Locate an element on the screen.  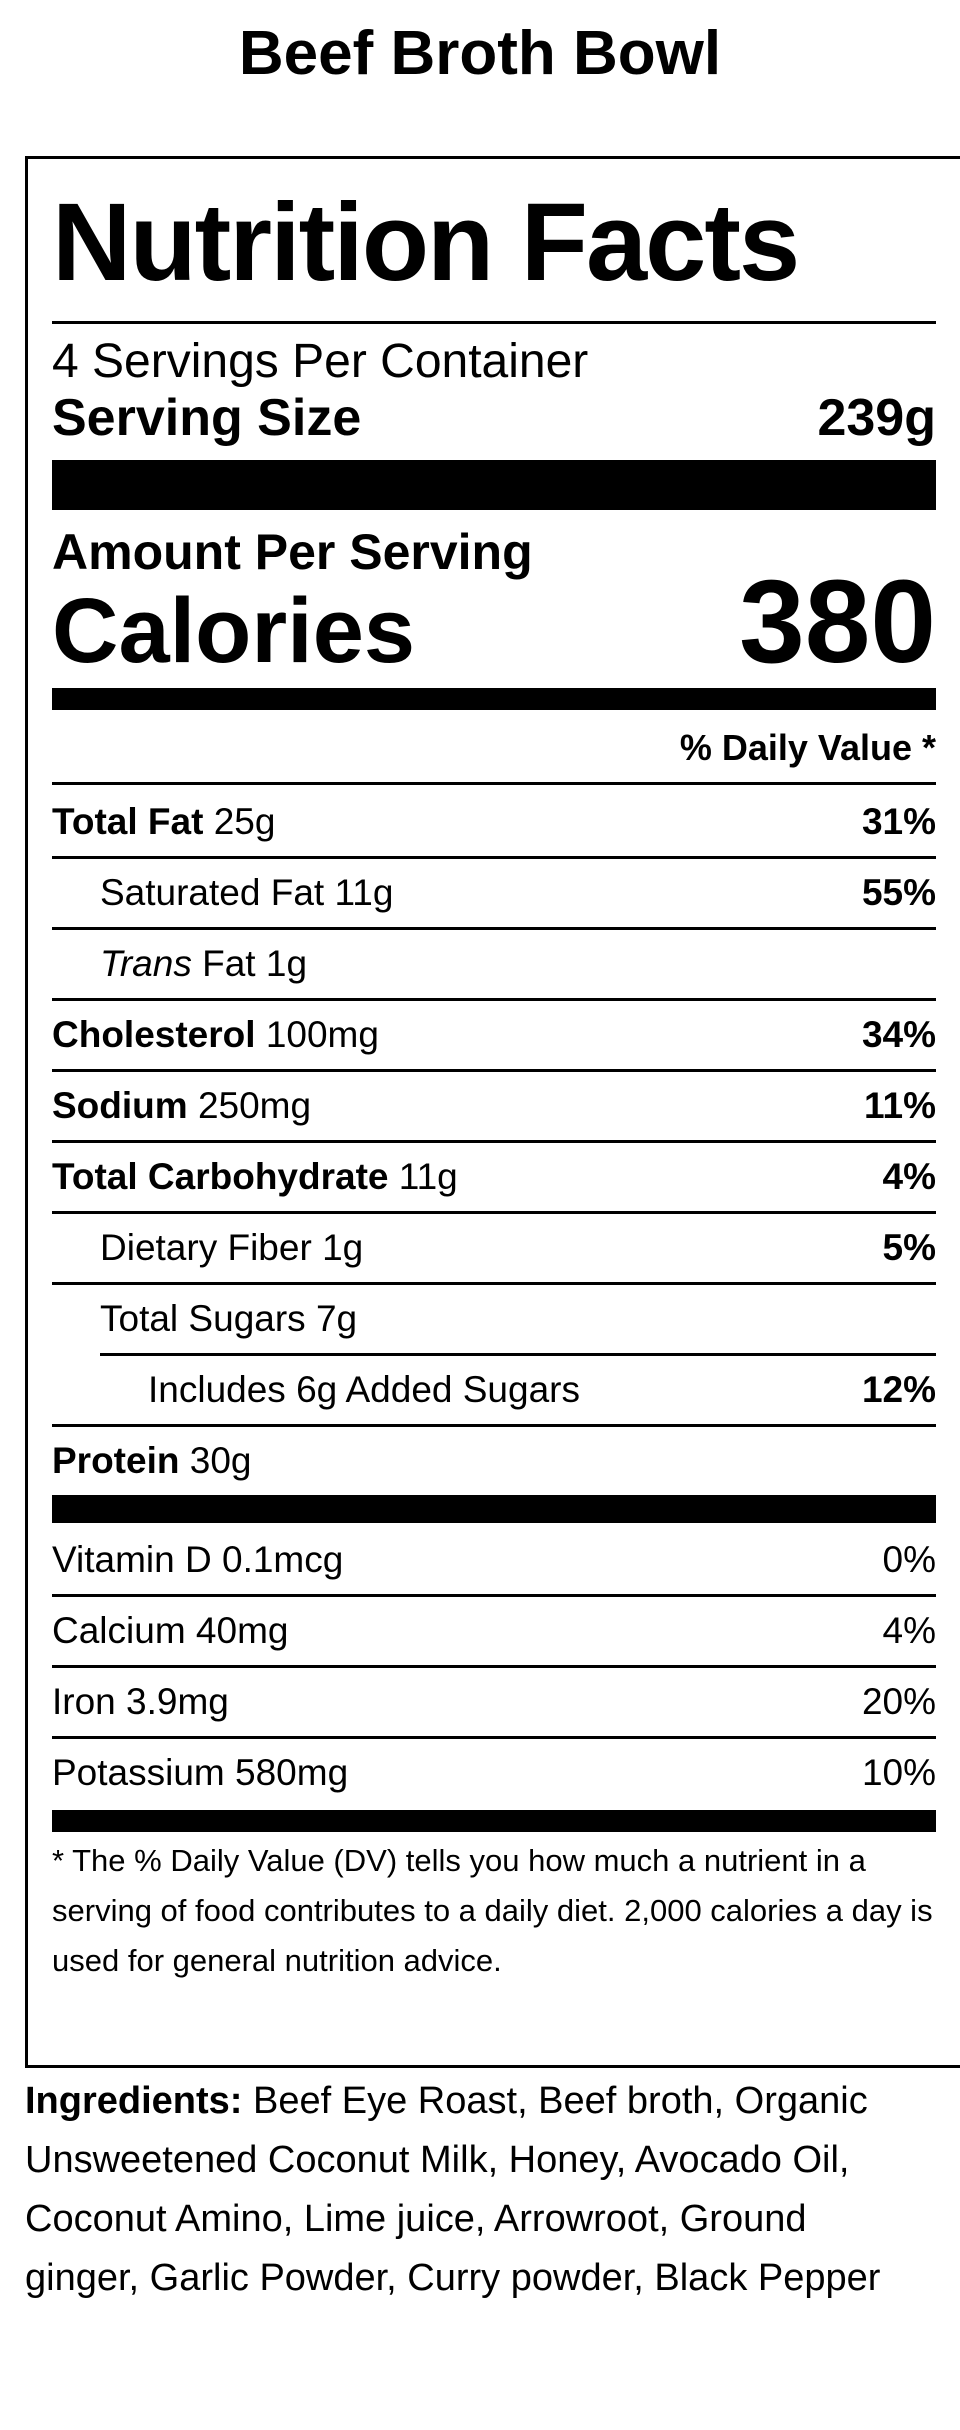
calories: Calories 380 is located at coordinates (494, 622).